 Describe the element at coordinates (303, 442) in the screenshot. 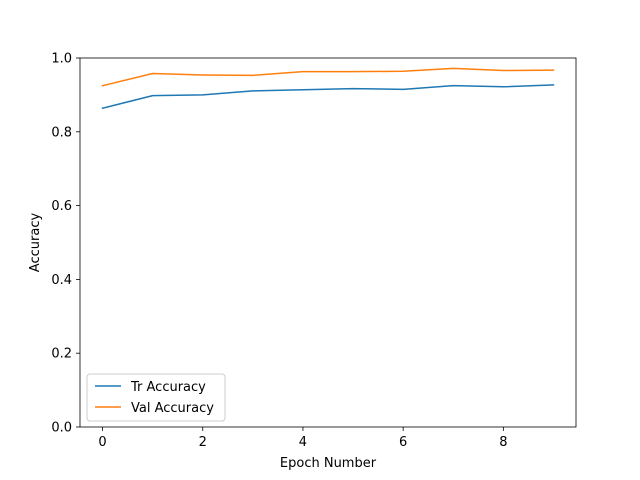

I see `x-tick-label: 4` at that location.